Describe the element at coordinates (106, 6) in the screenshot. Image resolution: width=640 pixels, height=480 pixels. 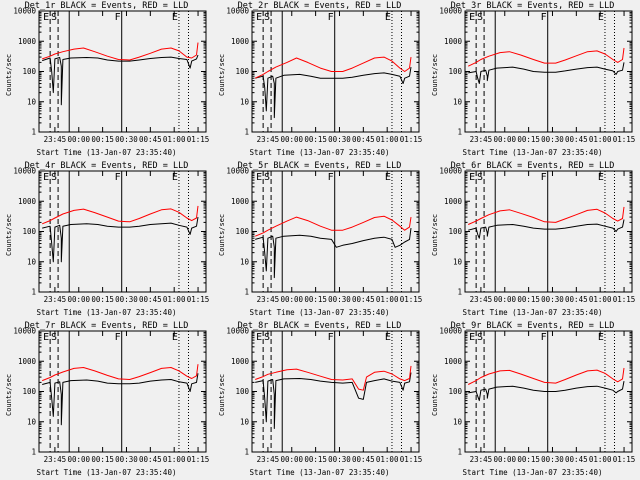
I see `panel-title: Det_1r BLACK = Events, RED = LLD` at that location.